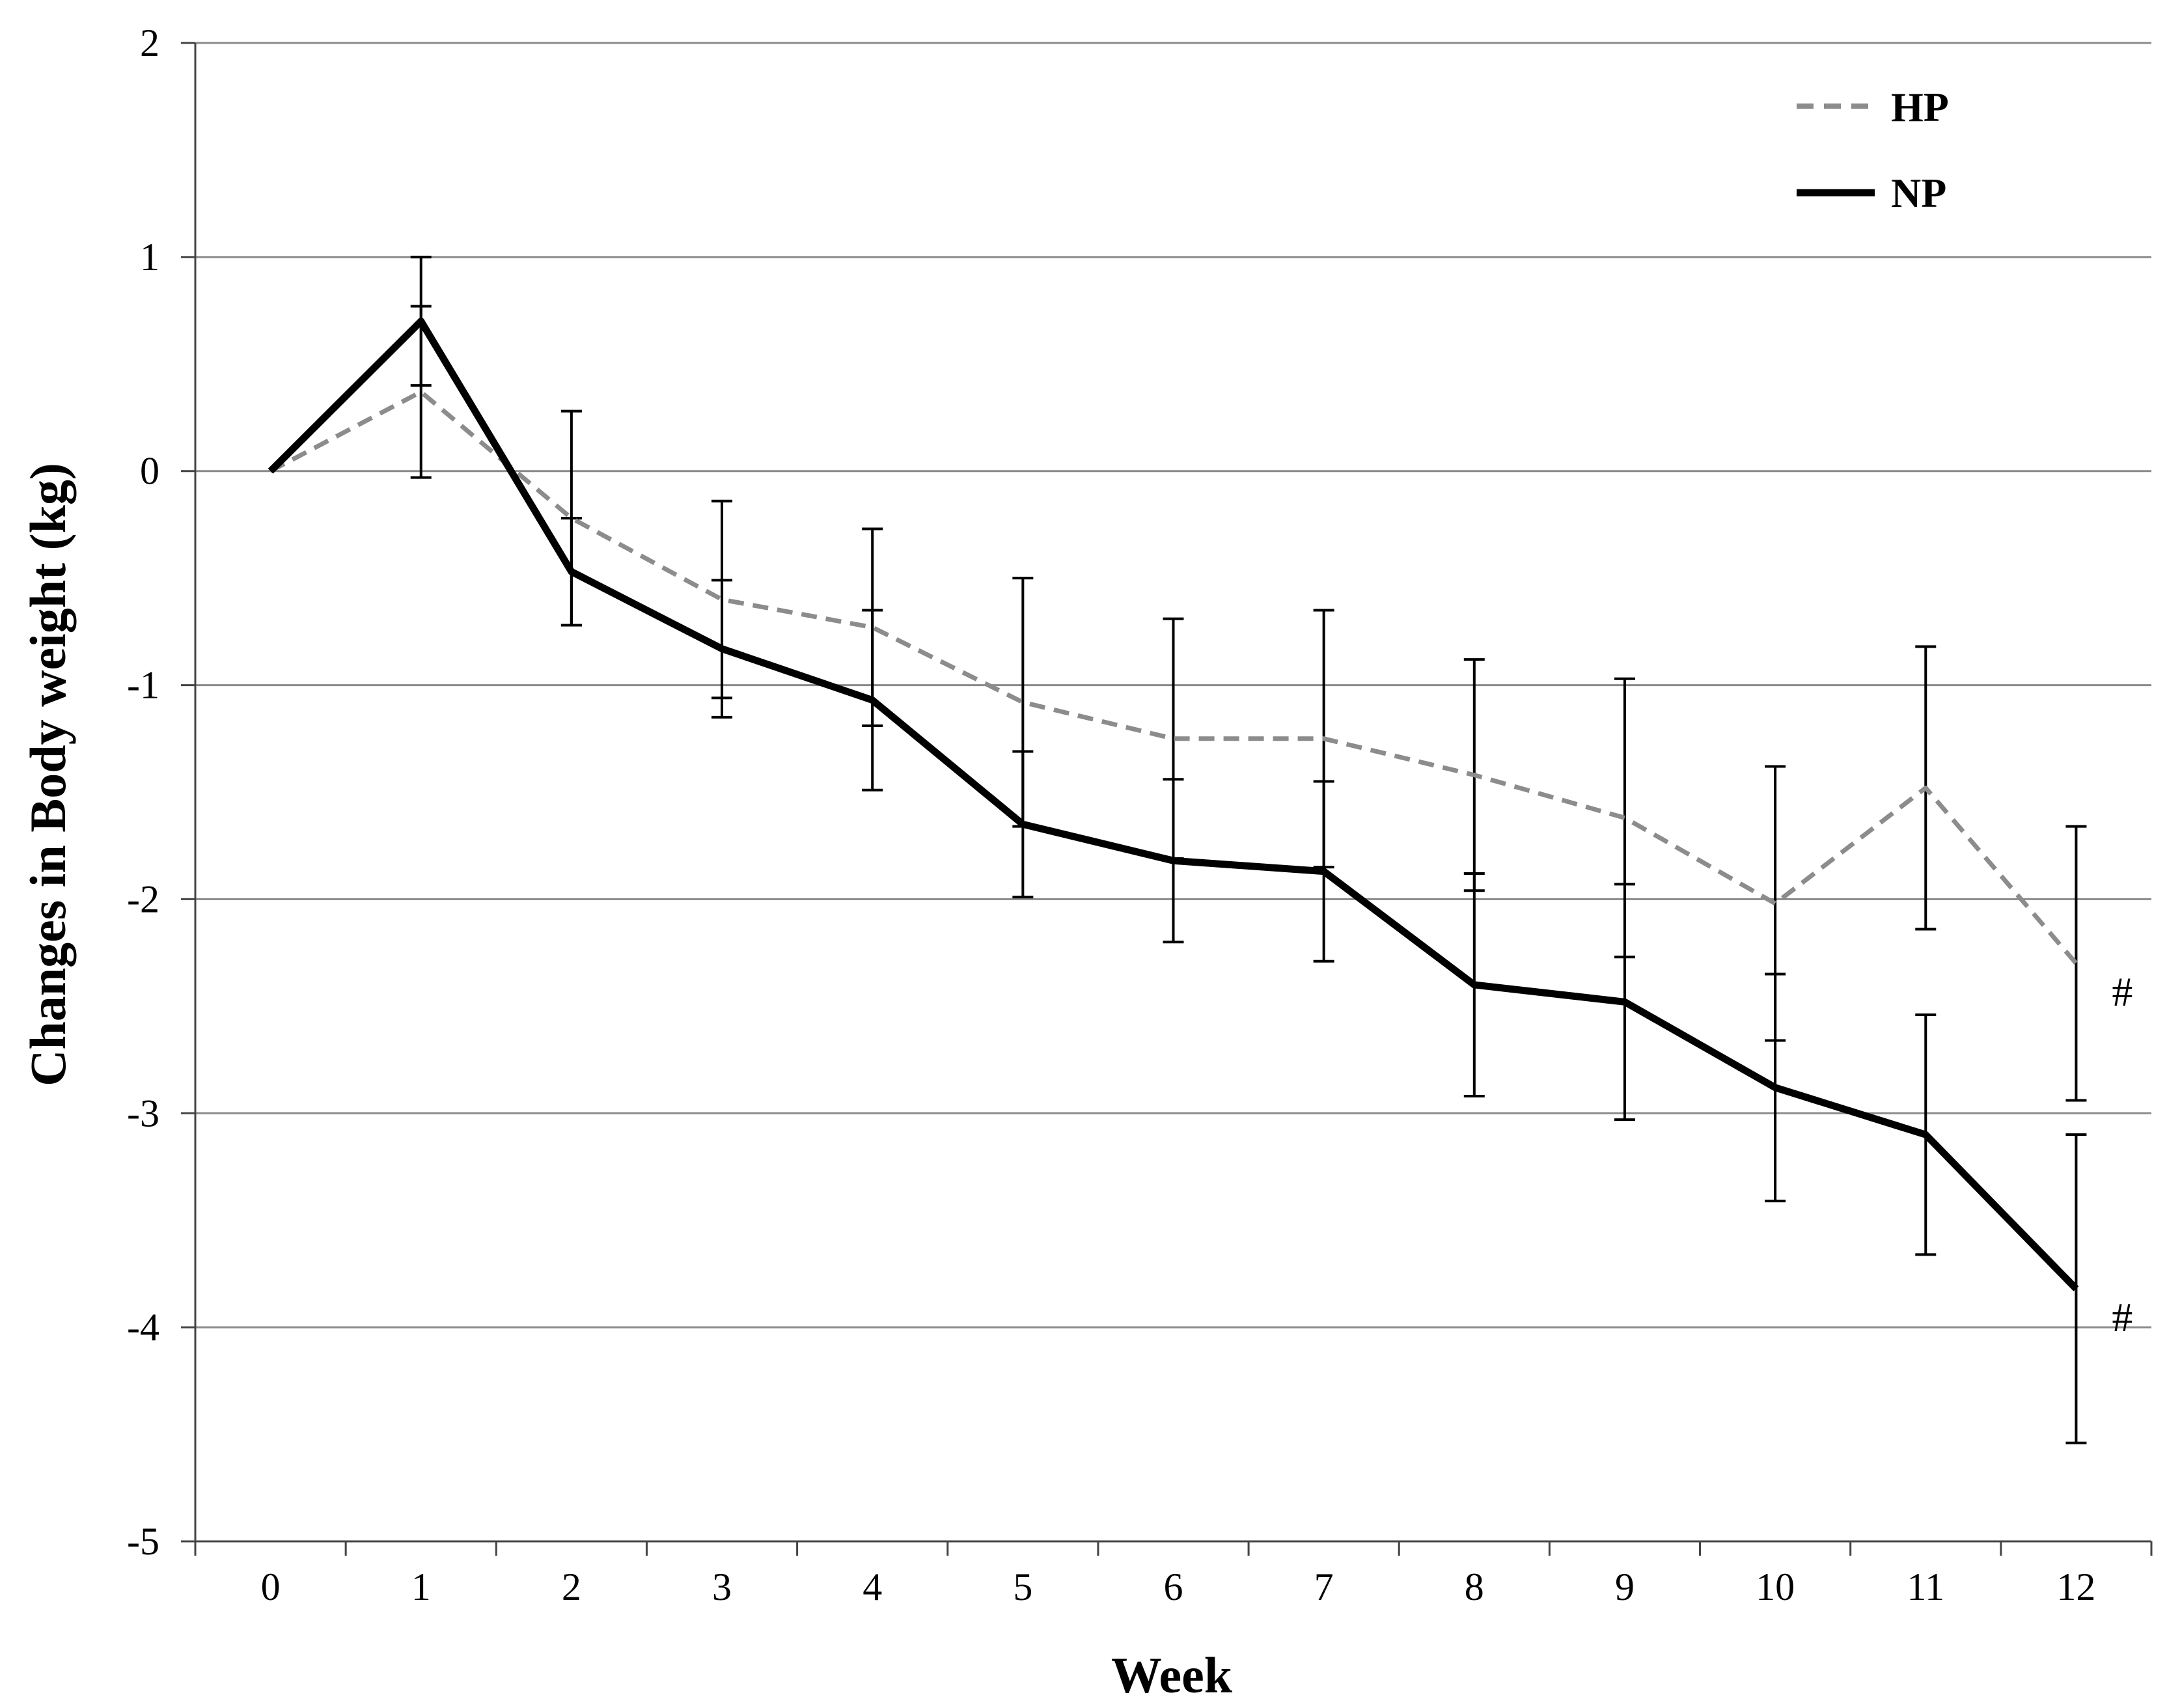  What do you see at coordinates (421, 1586) in the screenshot?
I see `x-tick-label-1: 1` at bounding box center [421, 1586].